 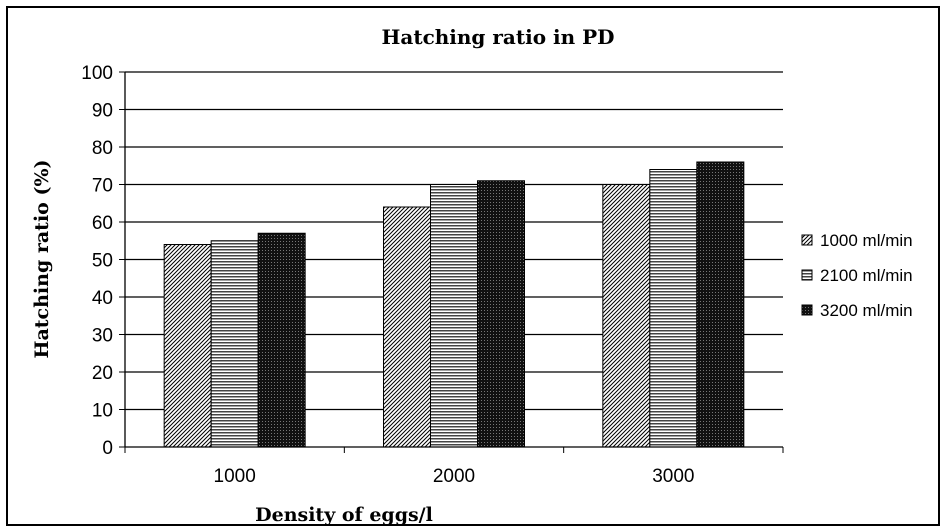 What do you see at coordinates (102, 411) in the screenshot?
I see `y-tick-label: 10` at bounding box center [102, 411].